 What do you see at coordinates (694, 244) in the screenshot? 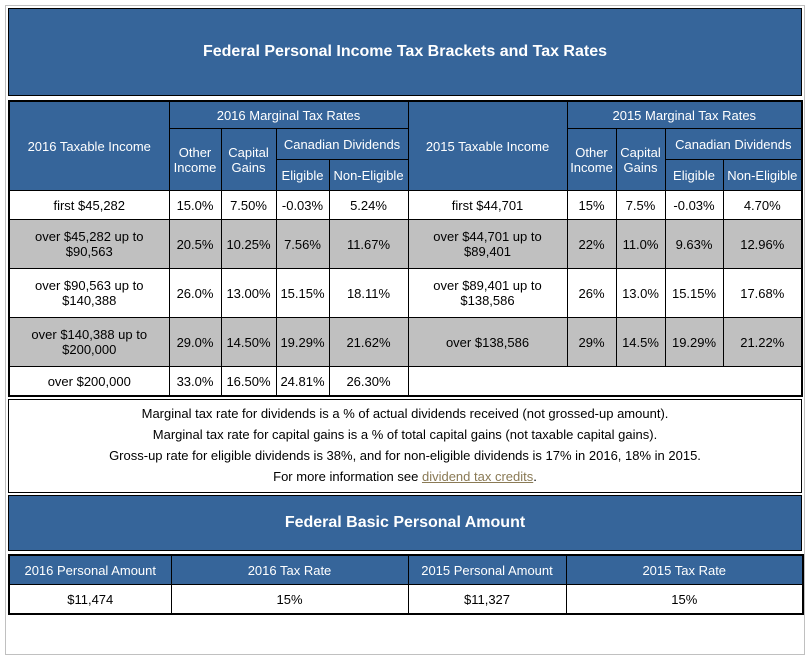
I see `eligible-dividend-rate-2015: 9.63%` at bounding box center [694, 244].